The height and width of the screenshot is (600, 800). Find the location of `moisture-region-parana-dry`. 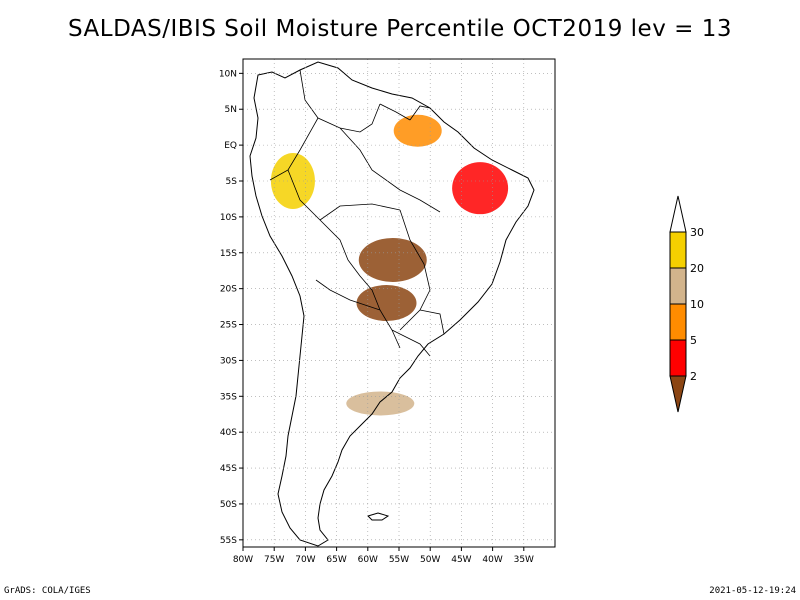

moisture-region-parana-dry is located at coordinates (386, 303).